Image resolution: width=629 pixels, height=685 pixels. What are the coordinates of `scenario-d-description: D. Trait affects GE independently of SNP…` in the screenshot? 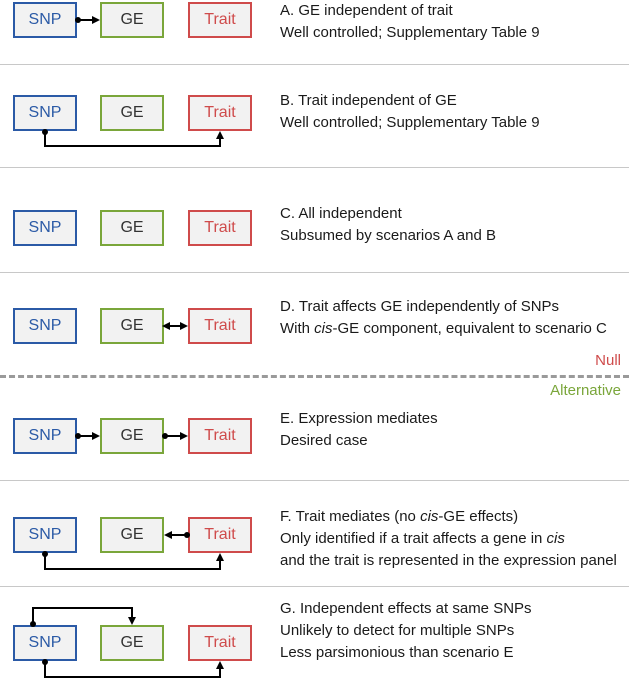 It's located at (443, 318).